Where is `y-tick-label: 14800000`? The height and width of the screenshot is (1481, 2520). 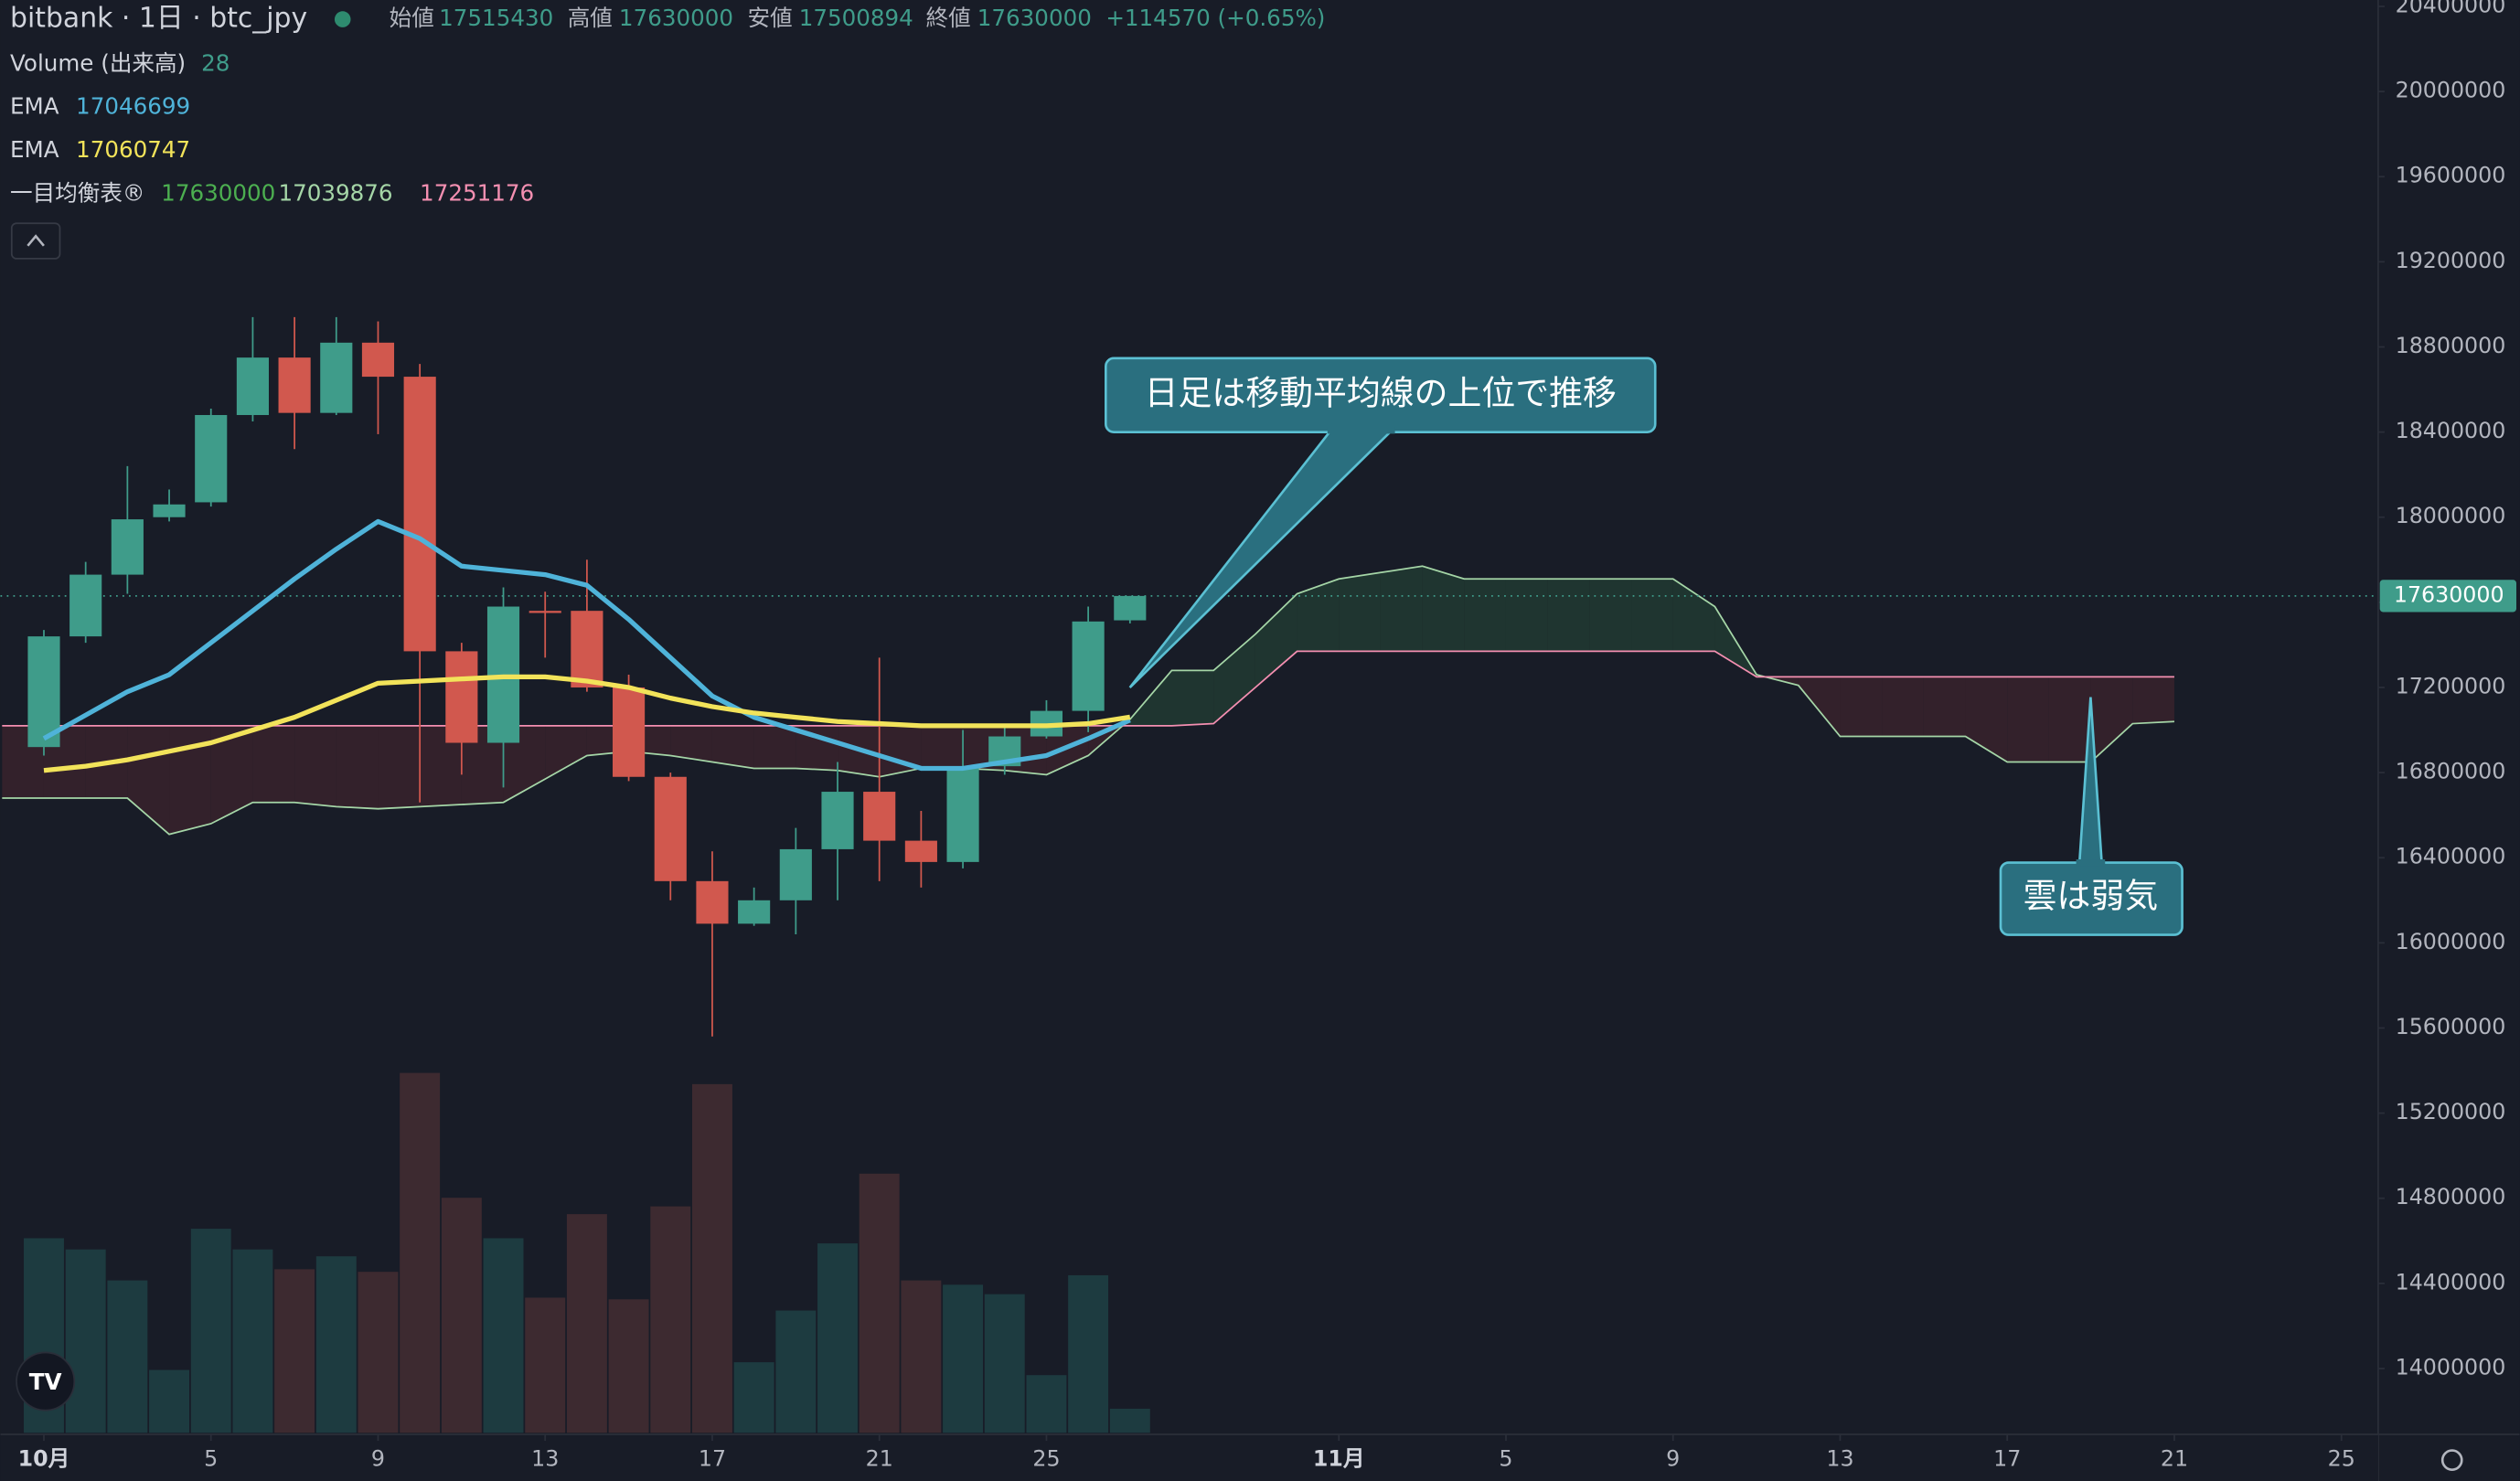
y-tick-label: 14800000 is located at coordinates (2451, 1196).